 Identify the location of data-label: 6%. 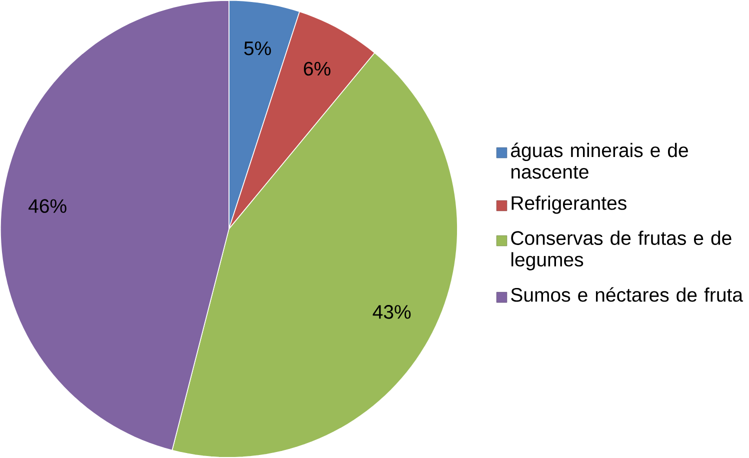
(317, 69).